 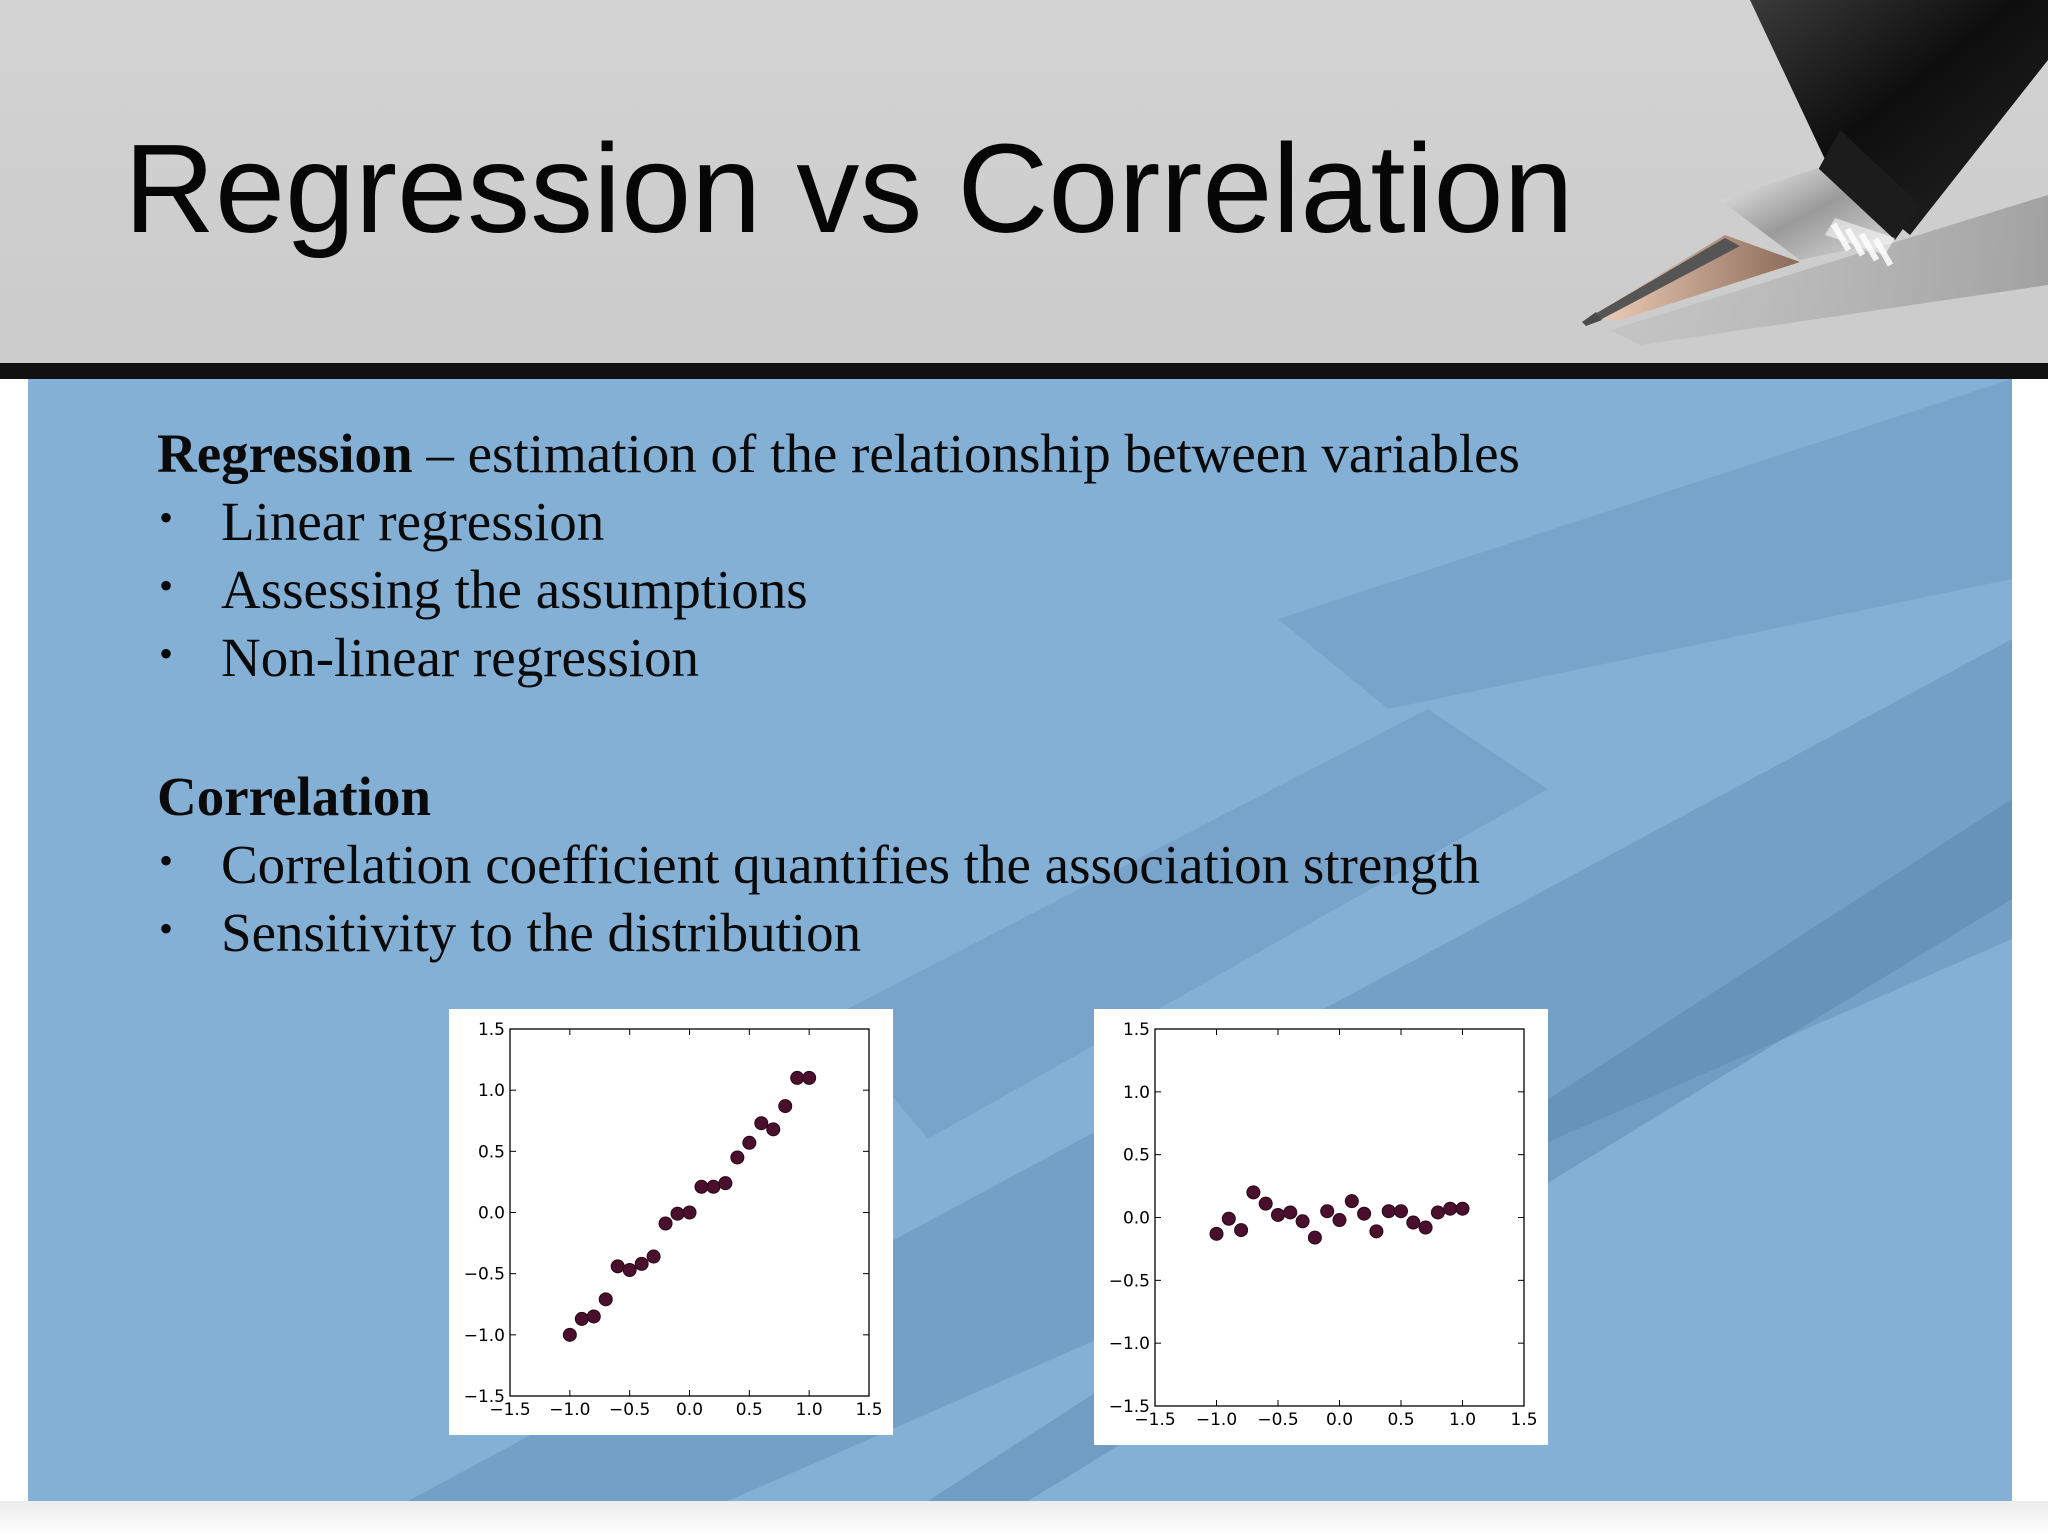 I want to click on title-divider, so click(x=1024, y=371).